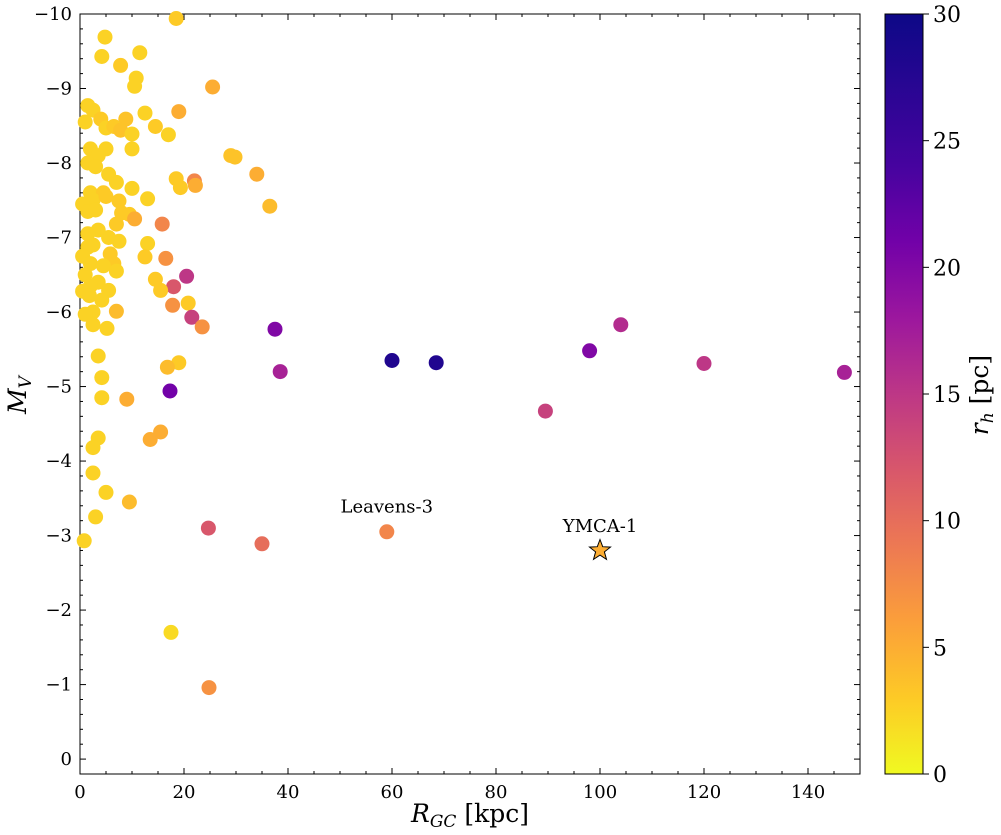  What do you see at coordinates (58, 536) in the screenshot?
I see `y-tick-label: −3` at bounding box center [58, 536].